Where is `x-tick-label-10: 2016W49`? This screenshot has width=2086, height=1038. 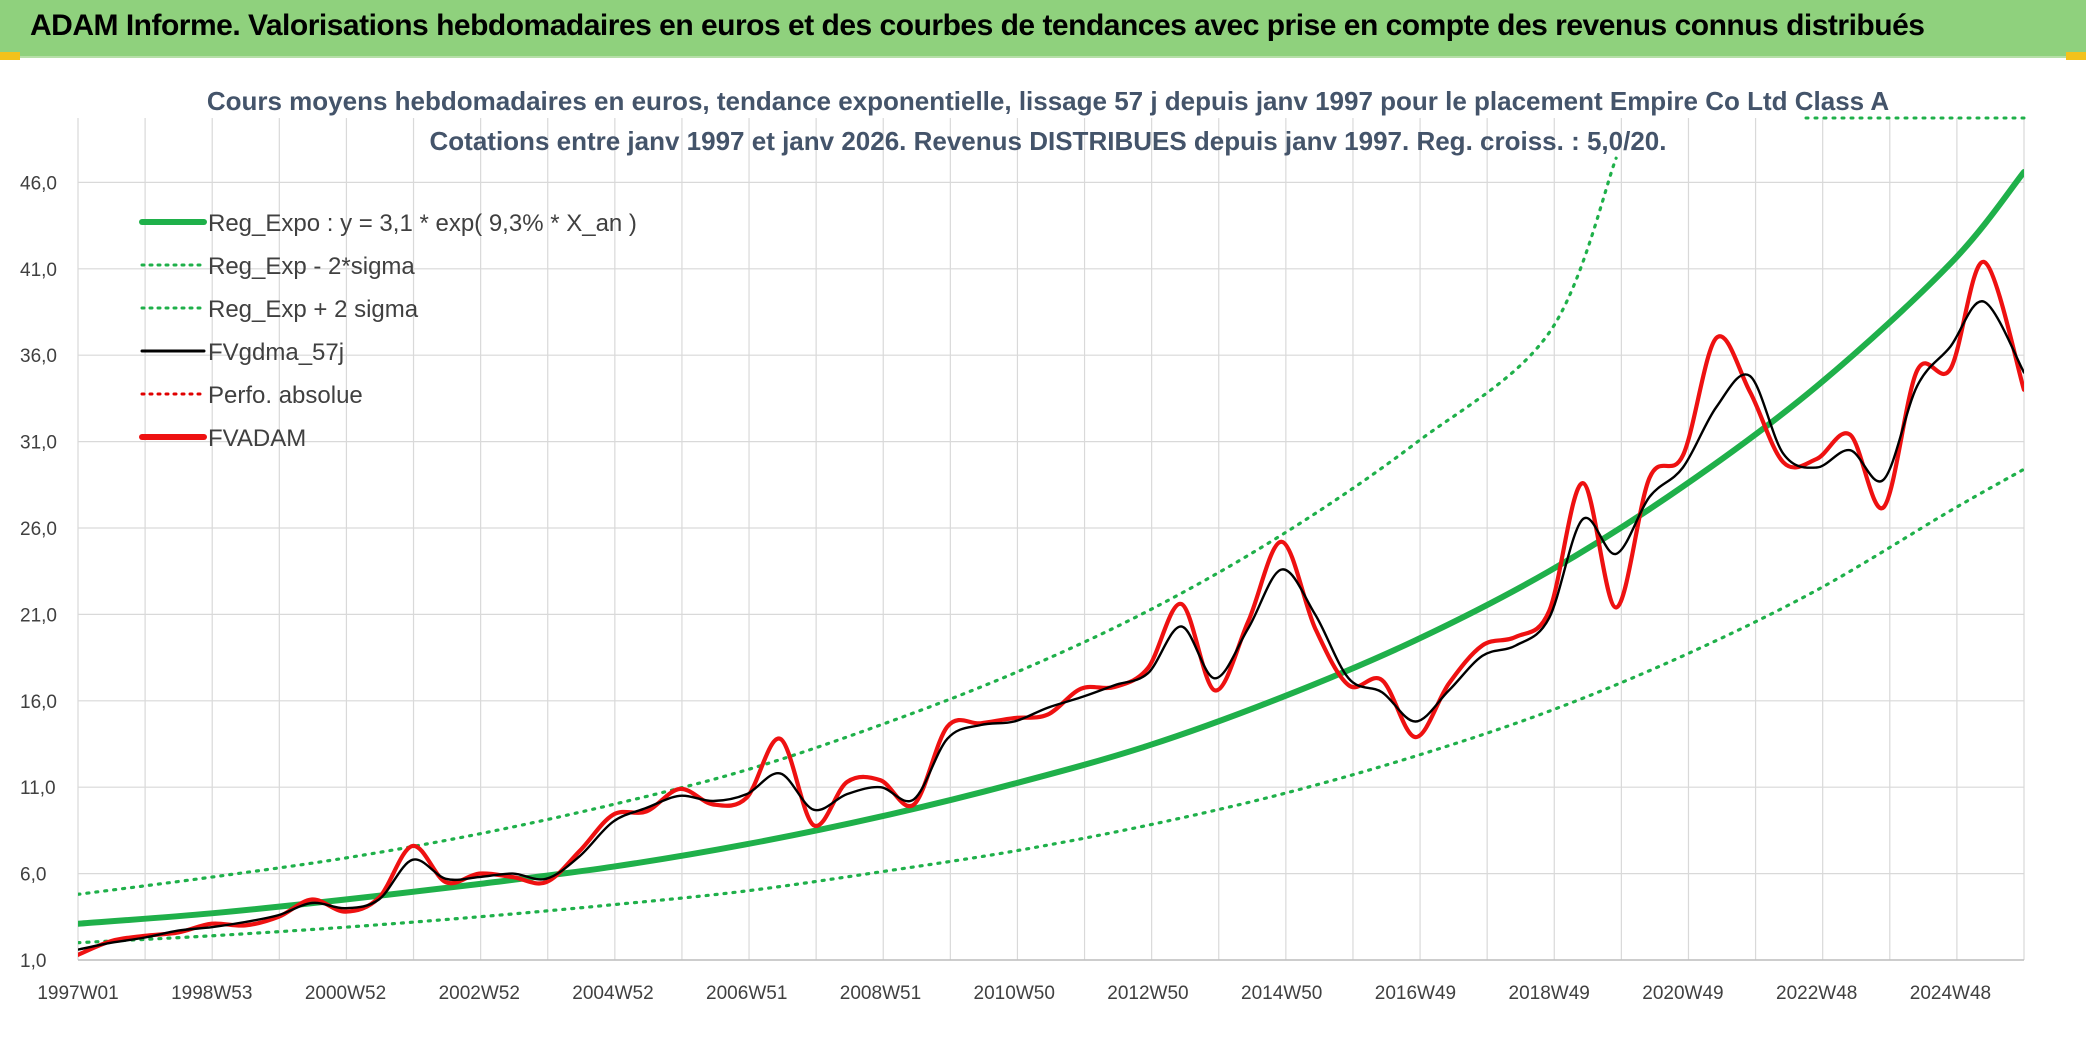
x-tick-label-10: 2016W49 is located at coordinates (1415, 993).